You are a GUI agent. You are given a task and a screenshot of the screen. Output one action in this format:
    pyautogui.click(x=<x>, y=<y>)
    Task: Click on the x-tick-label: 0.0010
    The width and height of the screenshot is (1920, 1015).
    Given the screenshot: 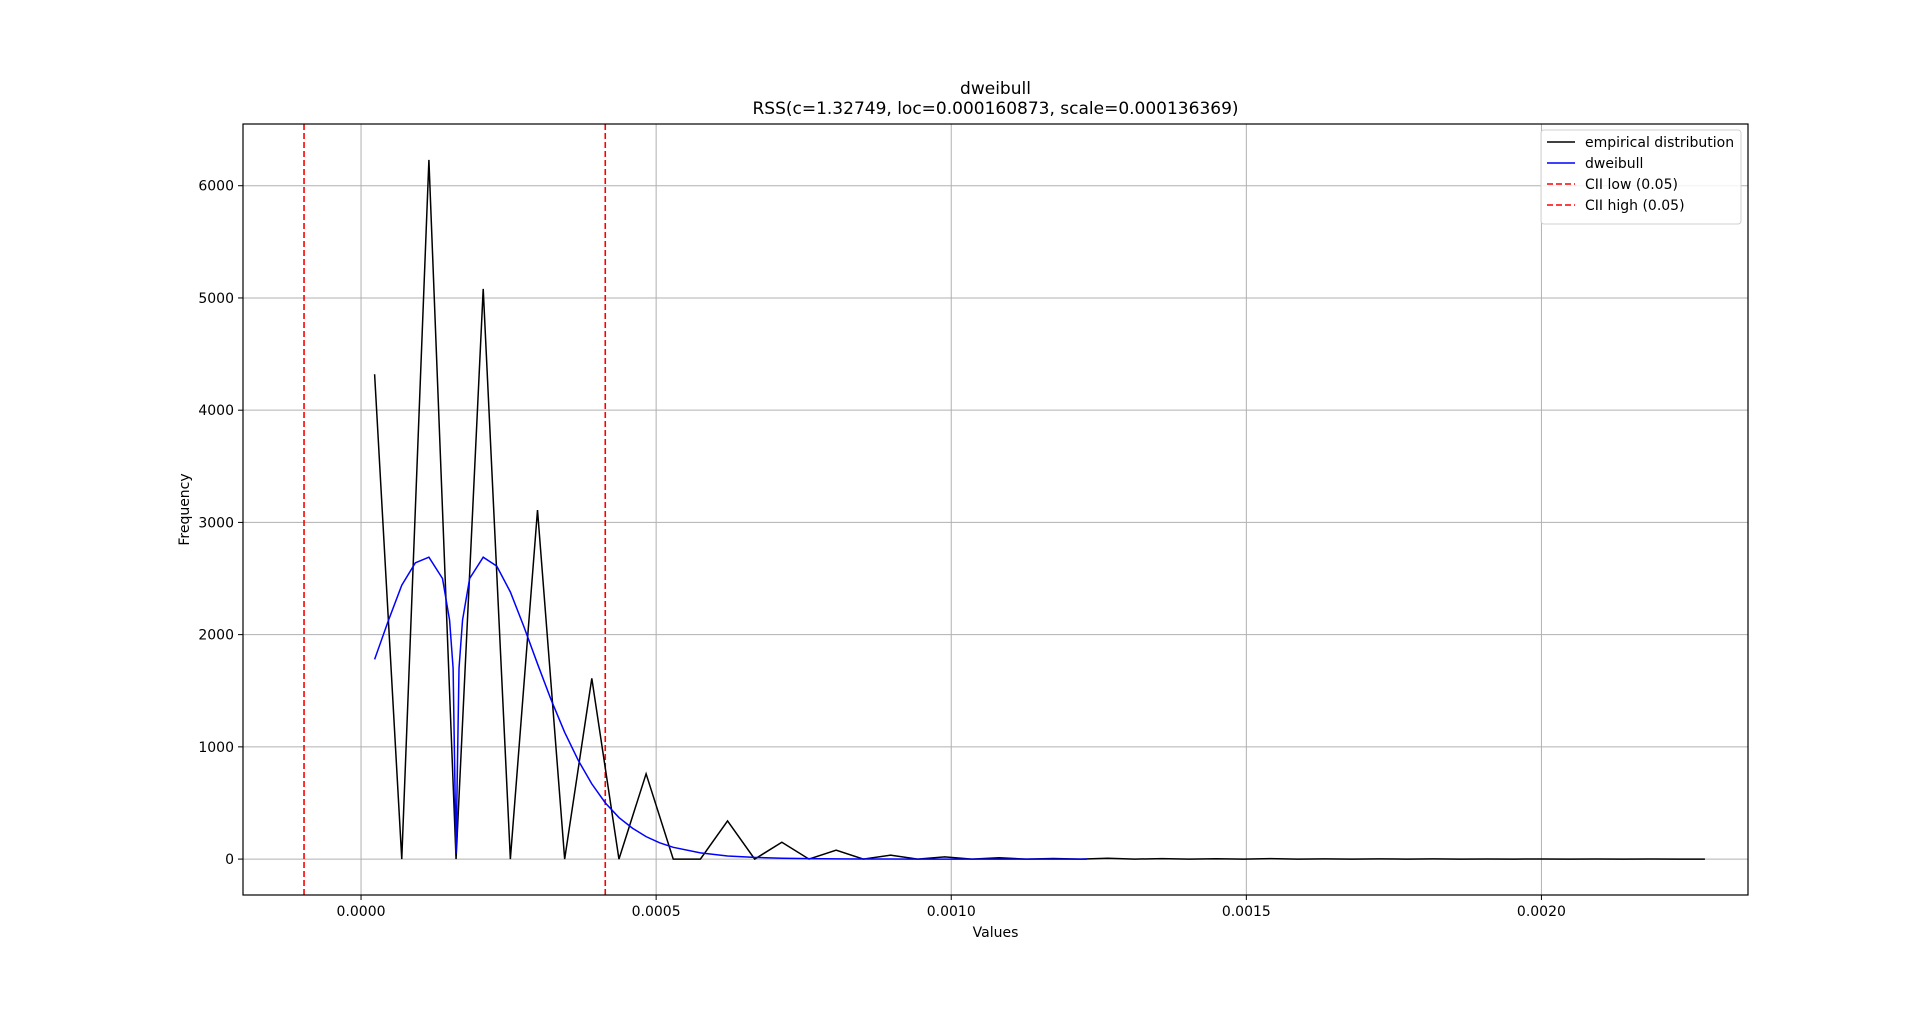 What is the action you would take?
    pyautogui.click(x=951, y=912)
    